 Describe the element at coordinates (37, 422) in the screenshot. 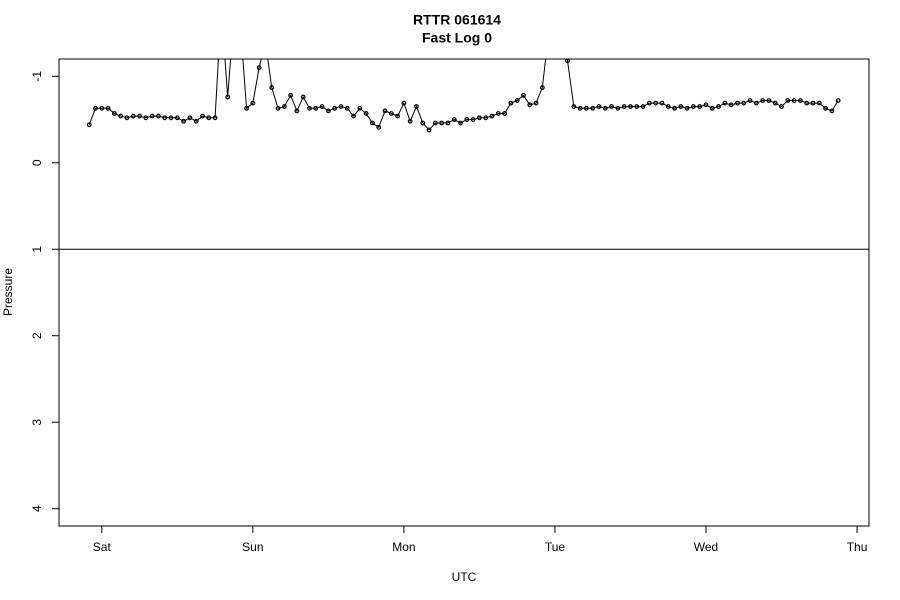

I see `y-tick-label: 3` at that location.